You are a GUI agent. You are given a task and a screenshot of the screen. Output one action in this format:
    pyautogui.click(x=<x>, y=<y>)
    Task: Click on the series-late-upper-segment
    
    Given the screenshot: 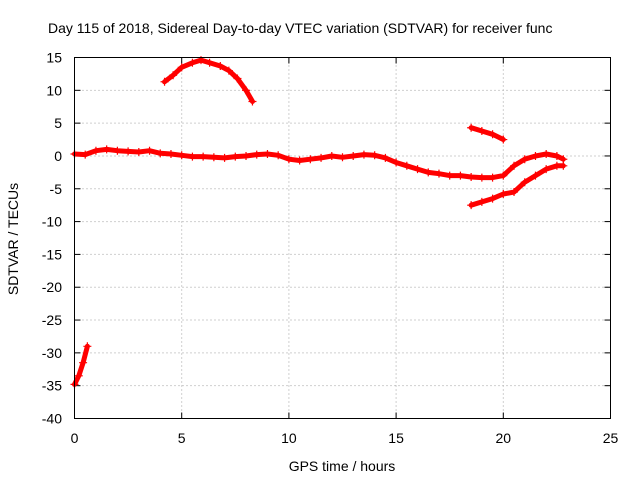 What is the action you would take?
    pyautogui.click(x=487, y=133)
    